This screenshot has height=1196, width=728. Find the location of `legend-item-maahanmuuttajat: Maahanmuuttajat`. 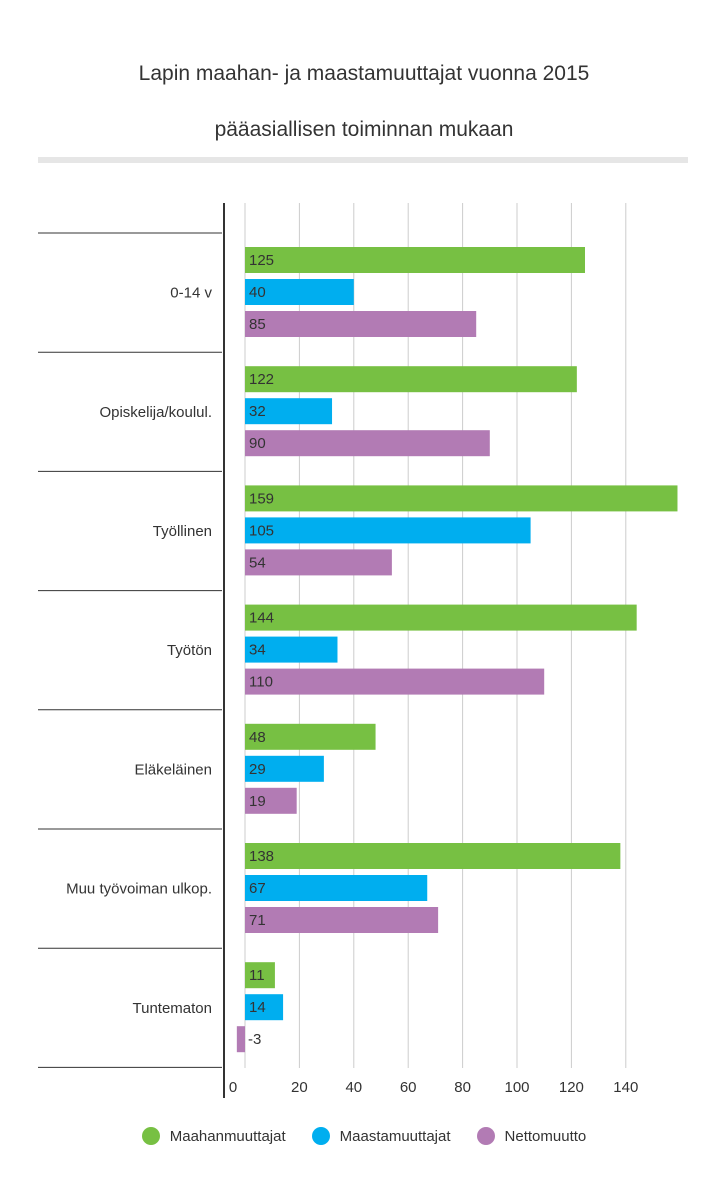

legend-item-maahanmuuttajat: Maahanmuuttajat is located at coordinates (213, 1136).